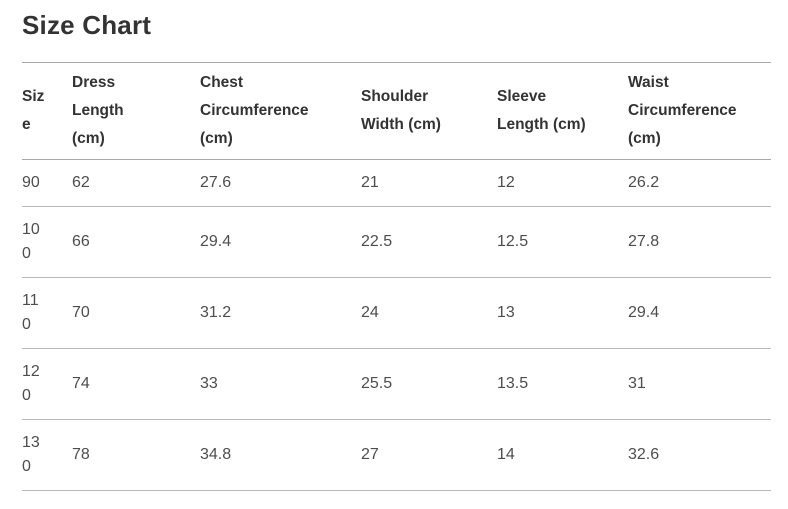 The image size is (788, 509). What do you see at coordinates (136, 111) in the screenshot?
I see `column-header-dress-length: Dress Length (cm)` at bounding box center [136, 111].